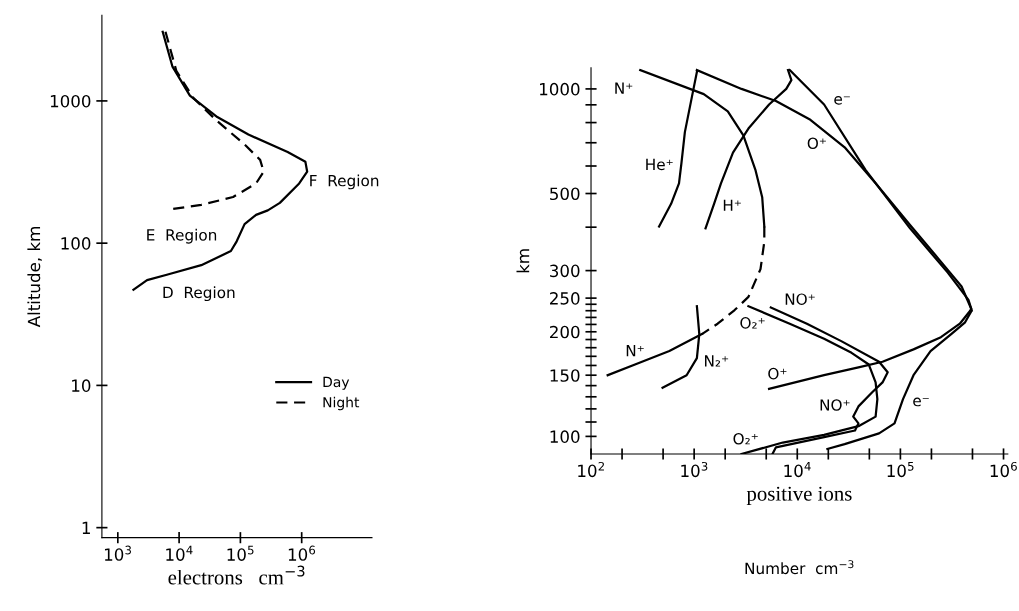 The image size is (1019, 611). What do you see at coordinates (86, 527) in the screenshot?
I see `y-tick-label: 1` at bounding box center [86, 527].